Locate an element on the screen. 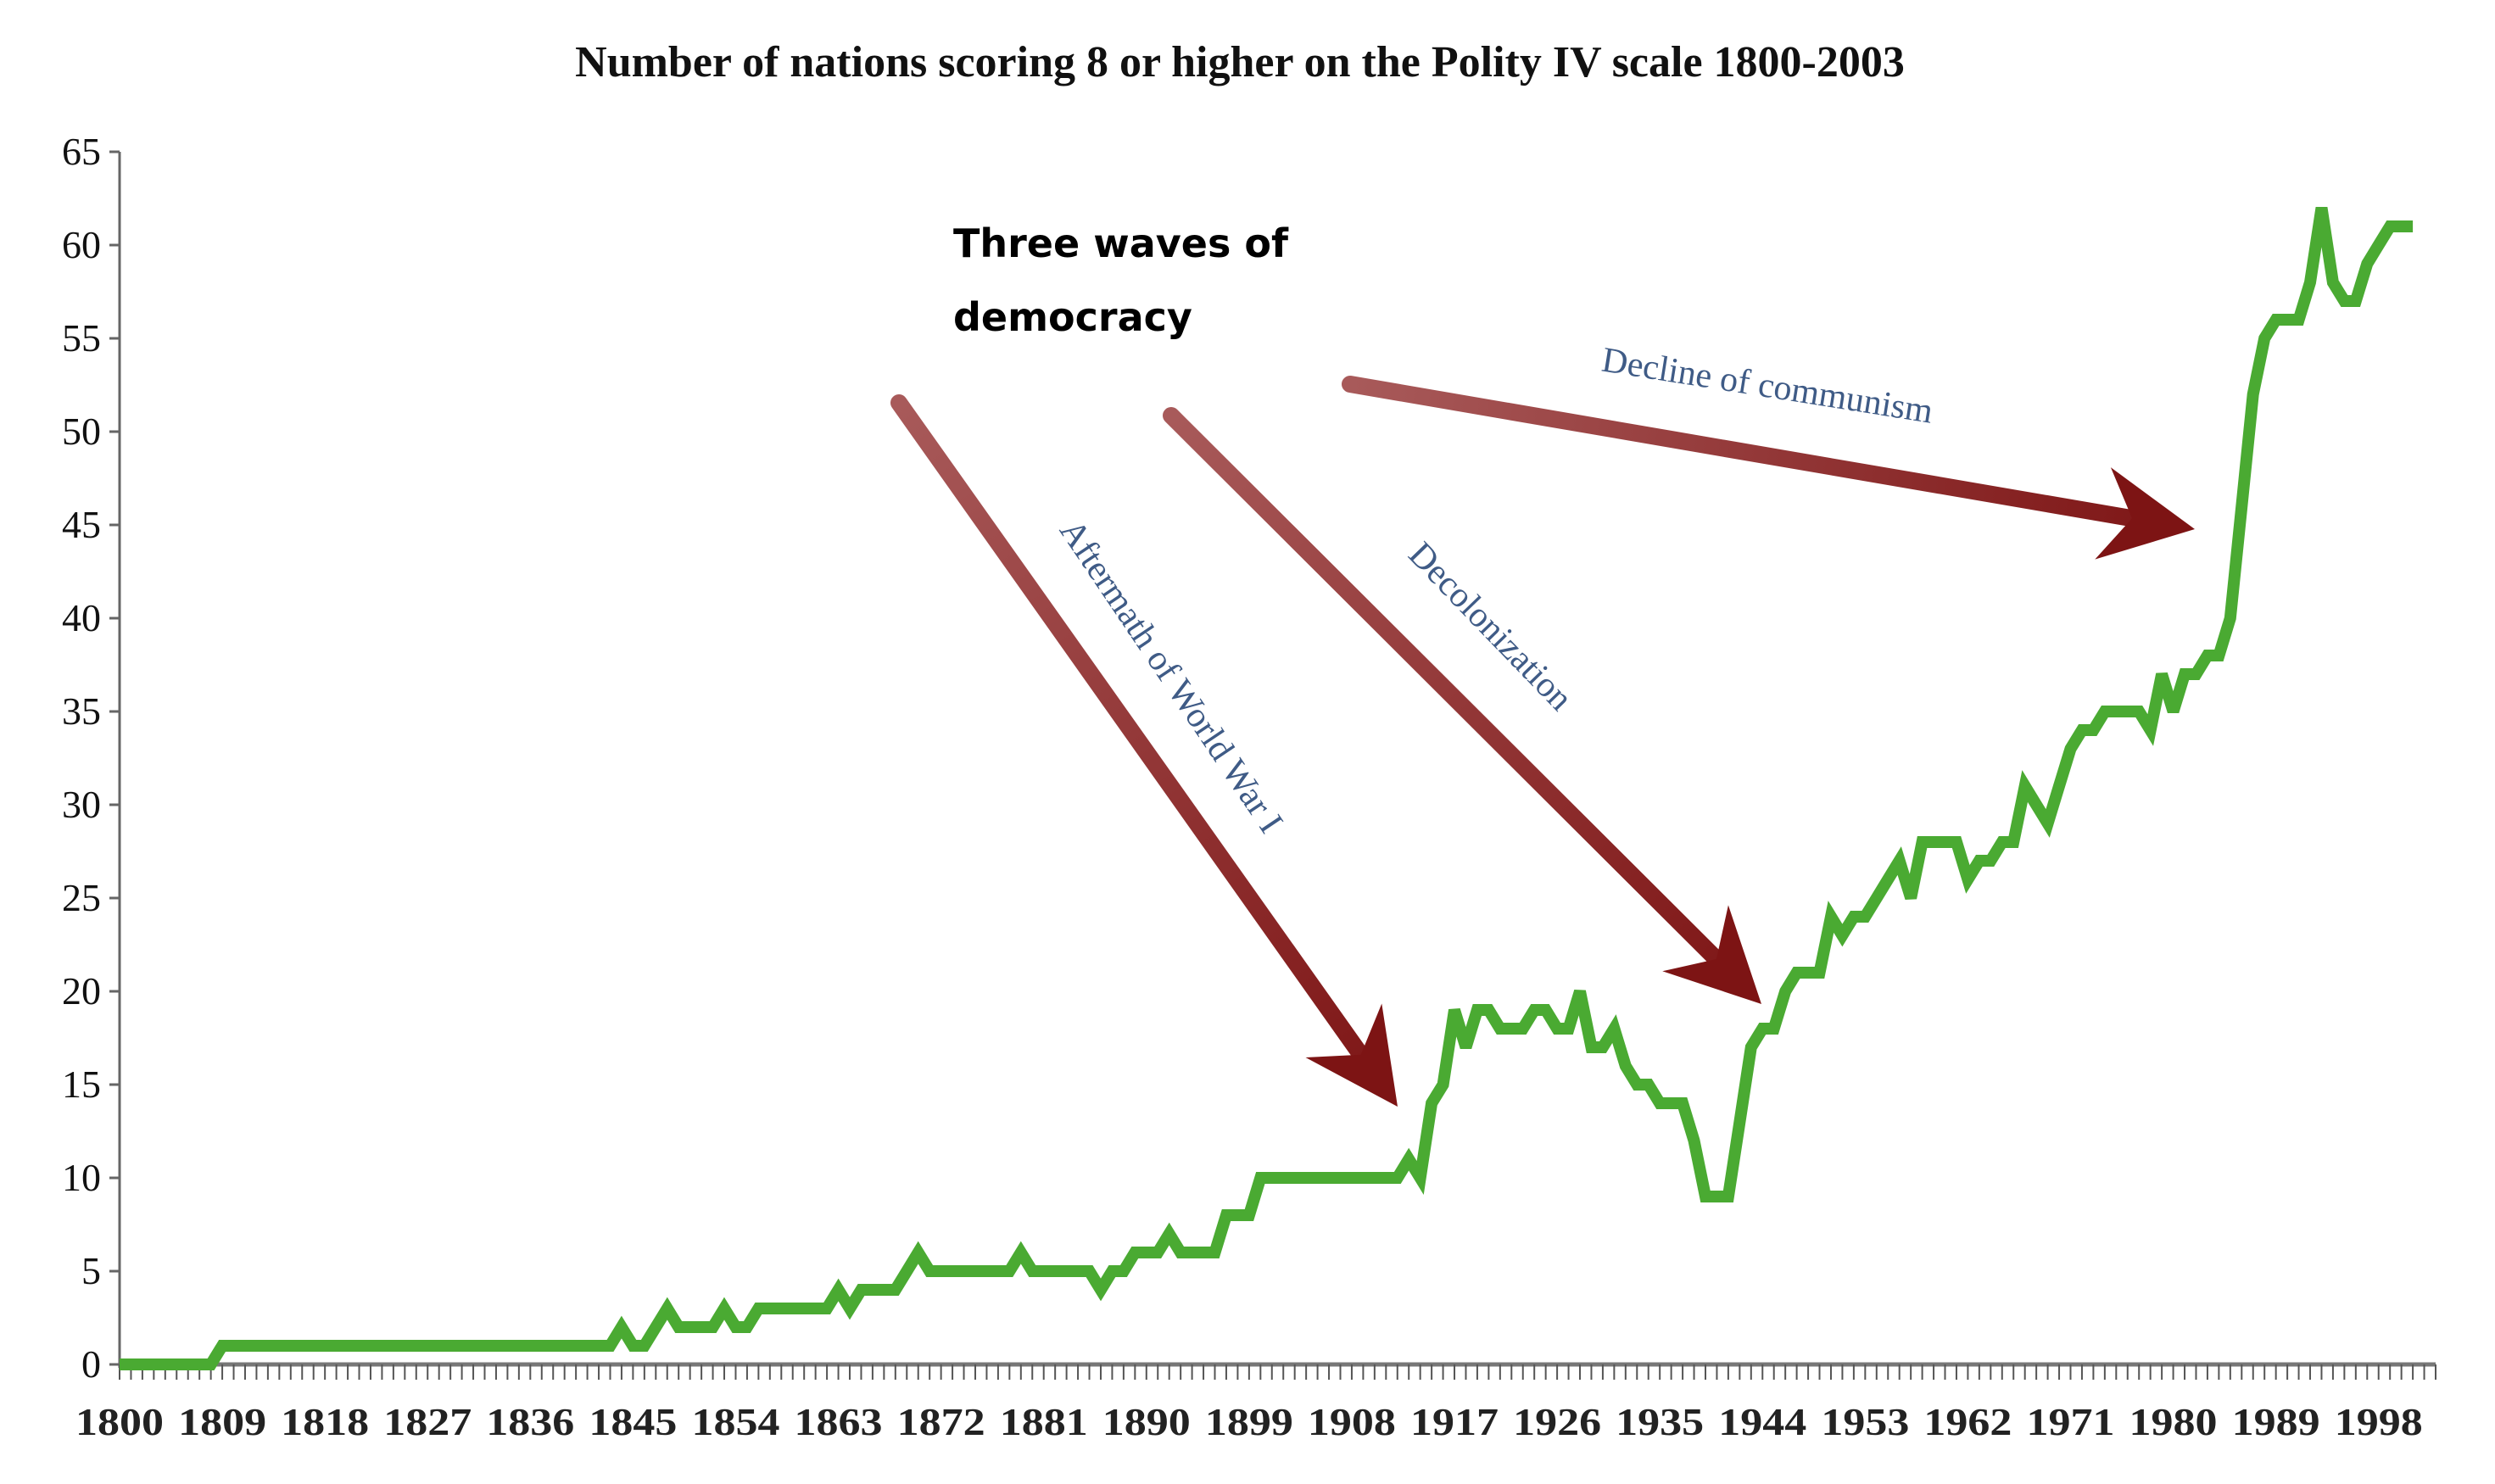 The height and width of the screenshot is (1484, 2495). x-tick-label: 1980 is located at coordinates (2173, 1421).